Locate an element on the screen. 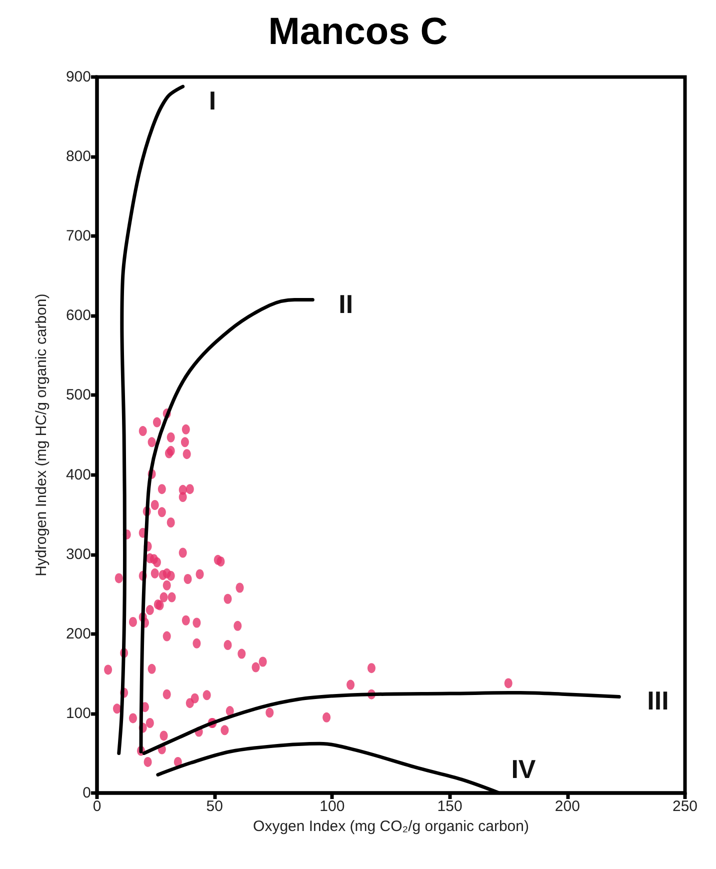 The image size is (716, 869). y-tick-label: 0 is located at coordinates (86, 793).